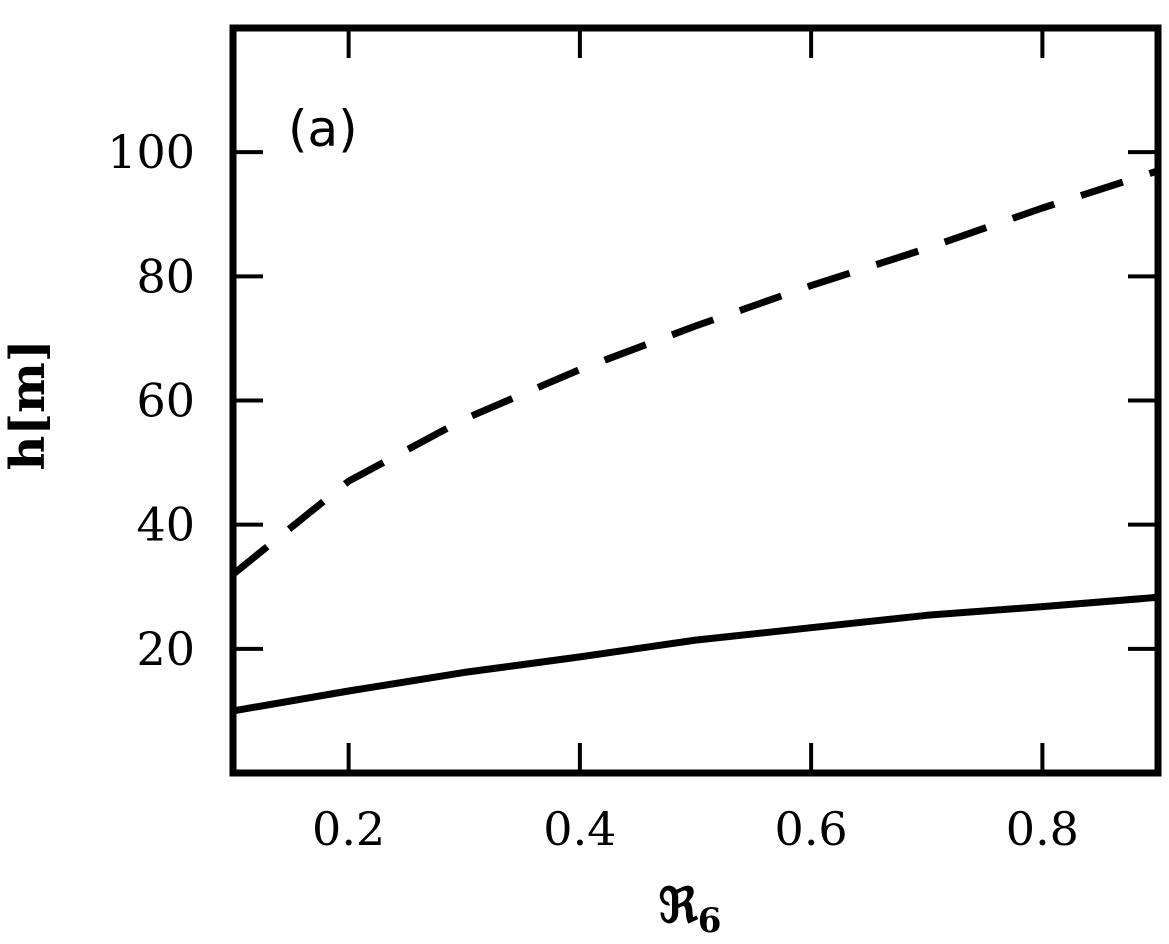 This screenshot has height=944, width=1169. I want to click on x-tick-label: 0.4, so click(579, 829).